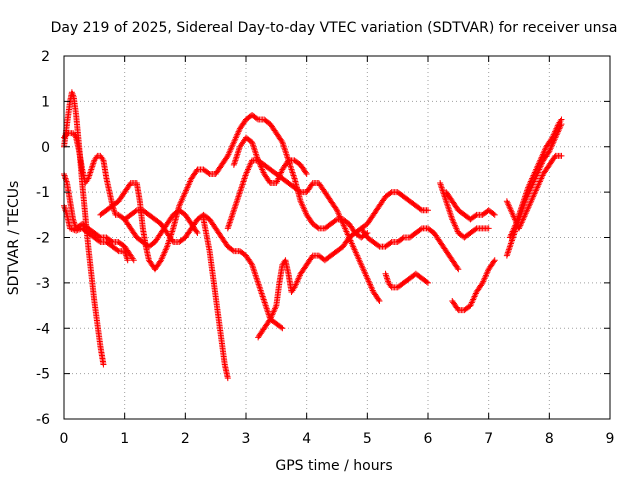  What do you see at coordinates (473, 285) in the screenshot?
I see `series-track-o` at bounding box center [473, 285].